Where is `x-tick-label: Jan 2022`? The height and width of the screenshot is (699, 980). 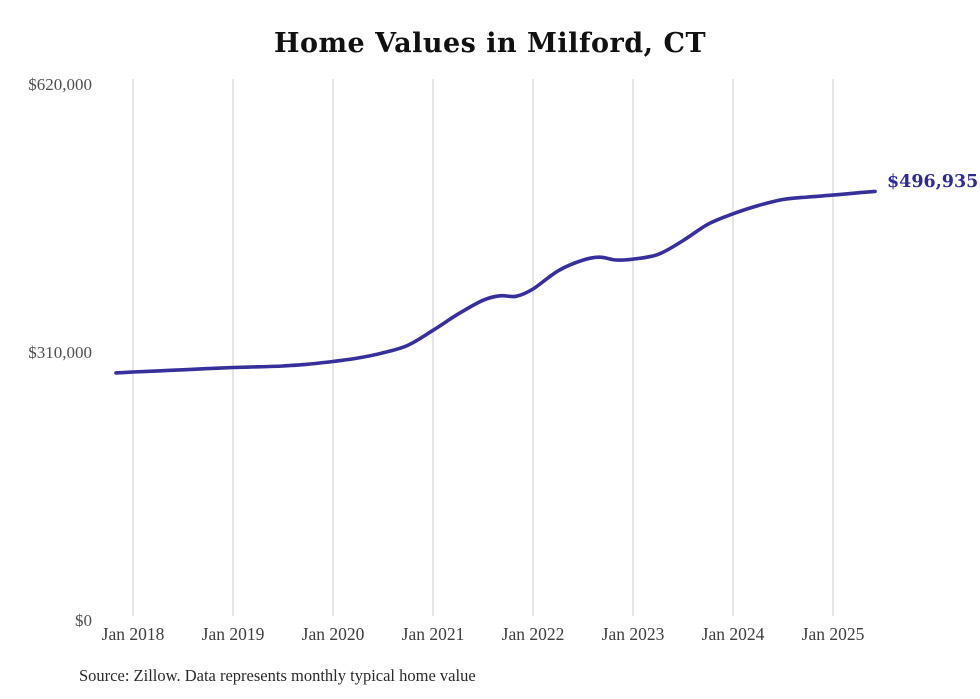
x-tick-label: Jan 2022 is located at coordinates (533, 634).